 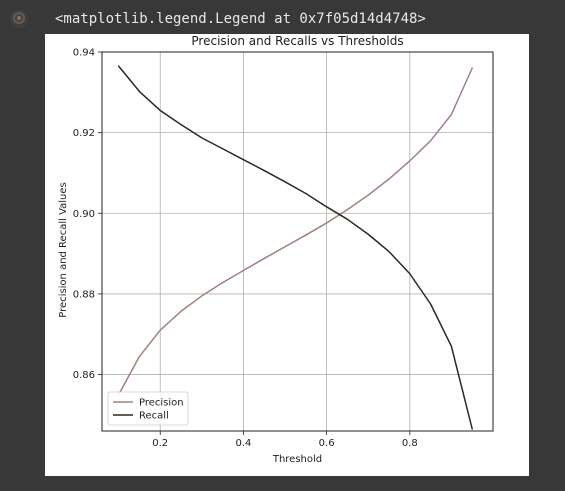 What do you see at coordinates (297, 459) in the screenshot?
I see `x-axis-label: Threshold` at bounding box center [297, 459].